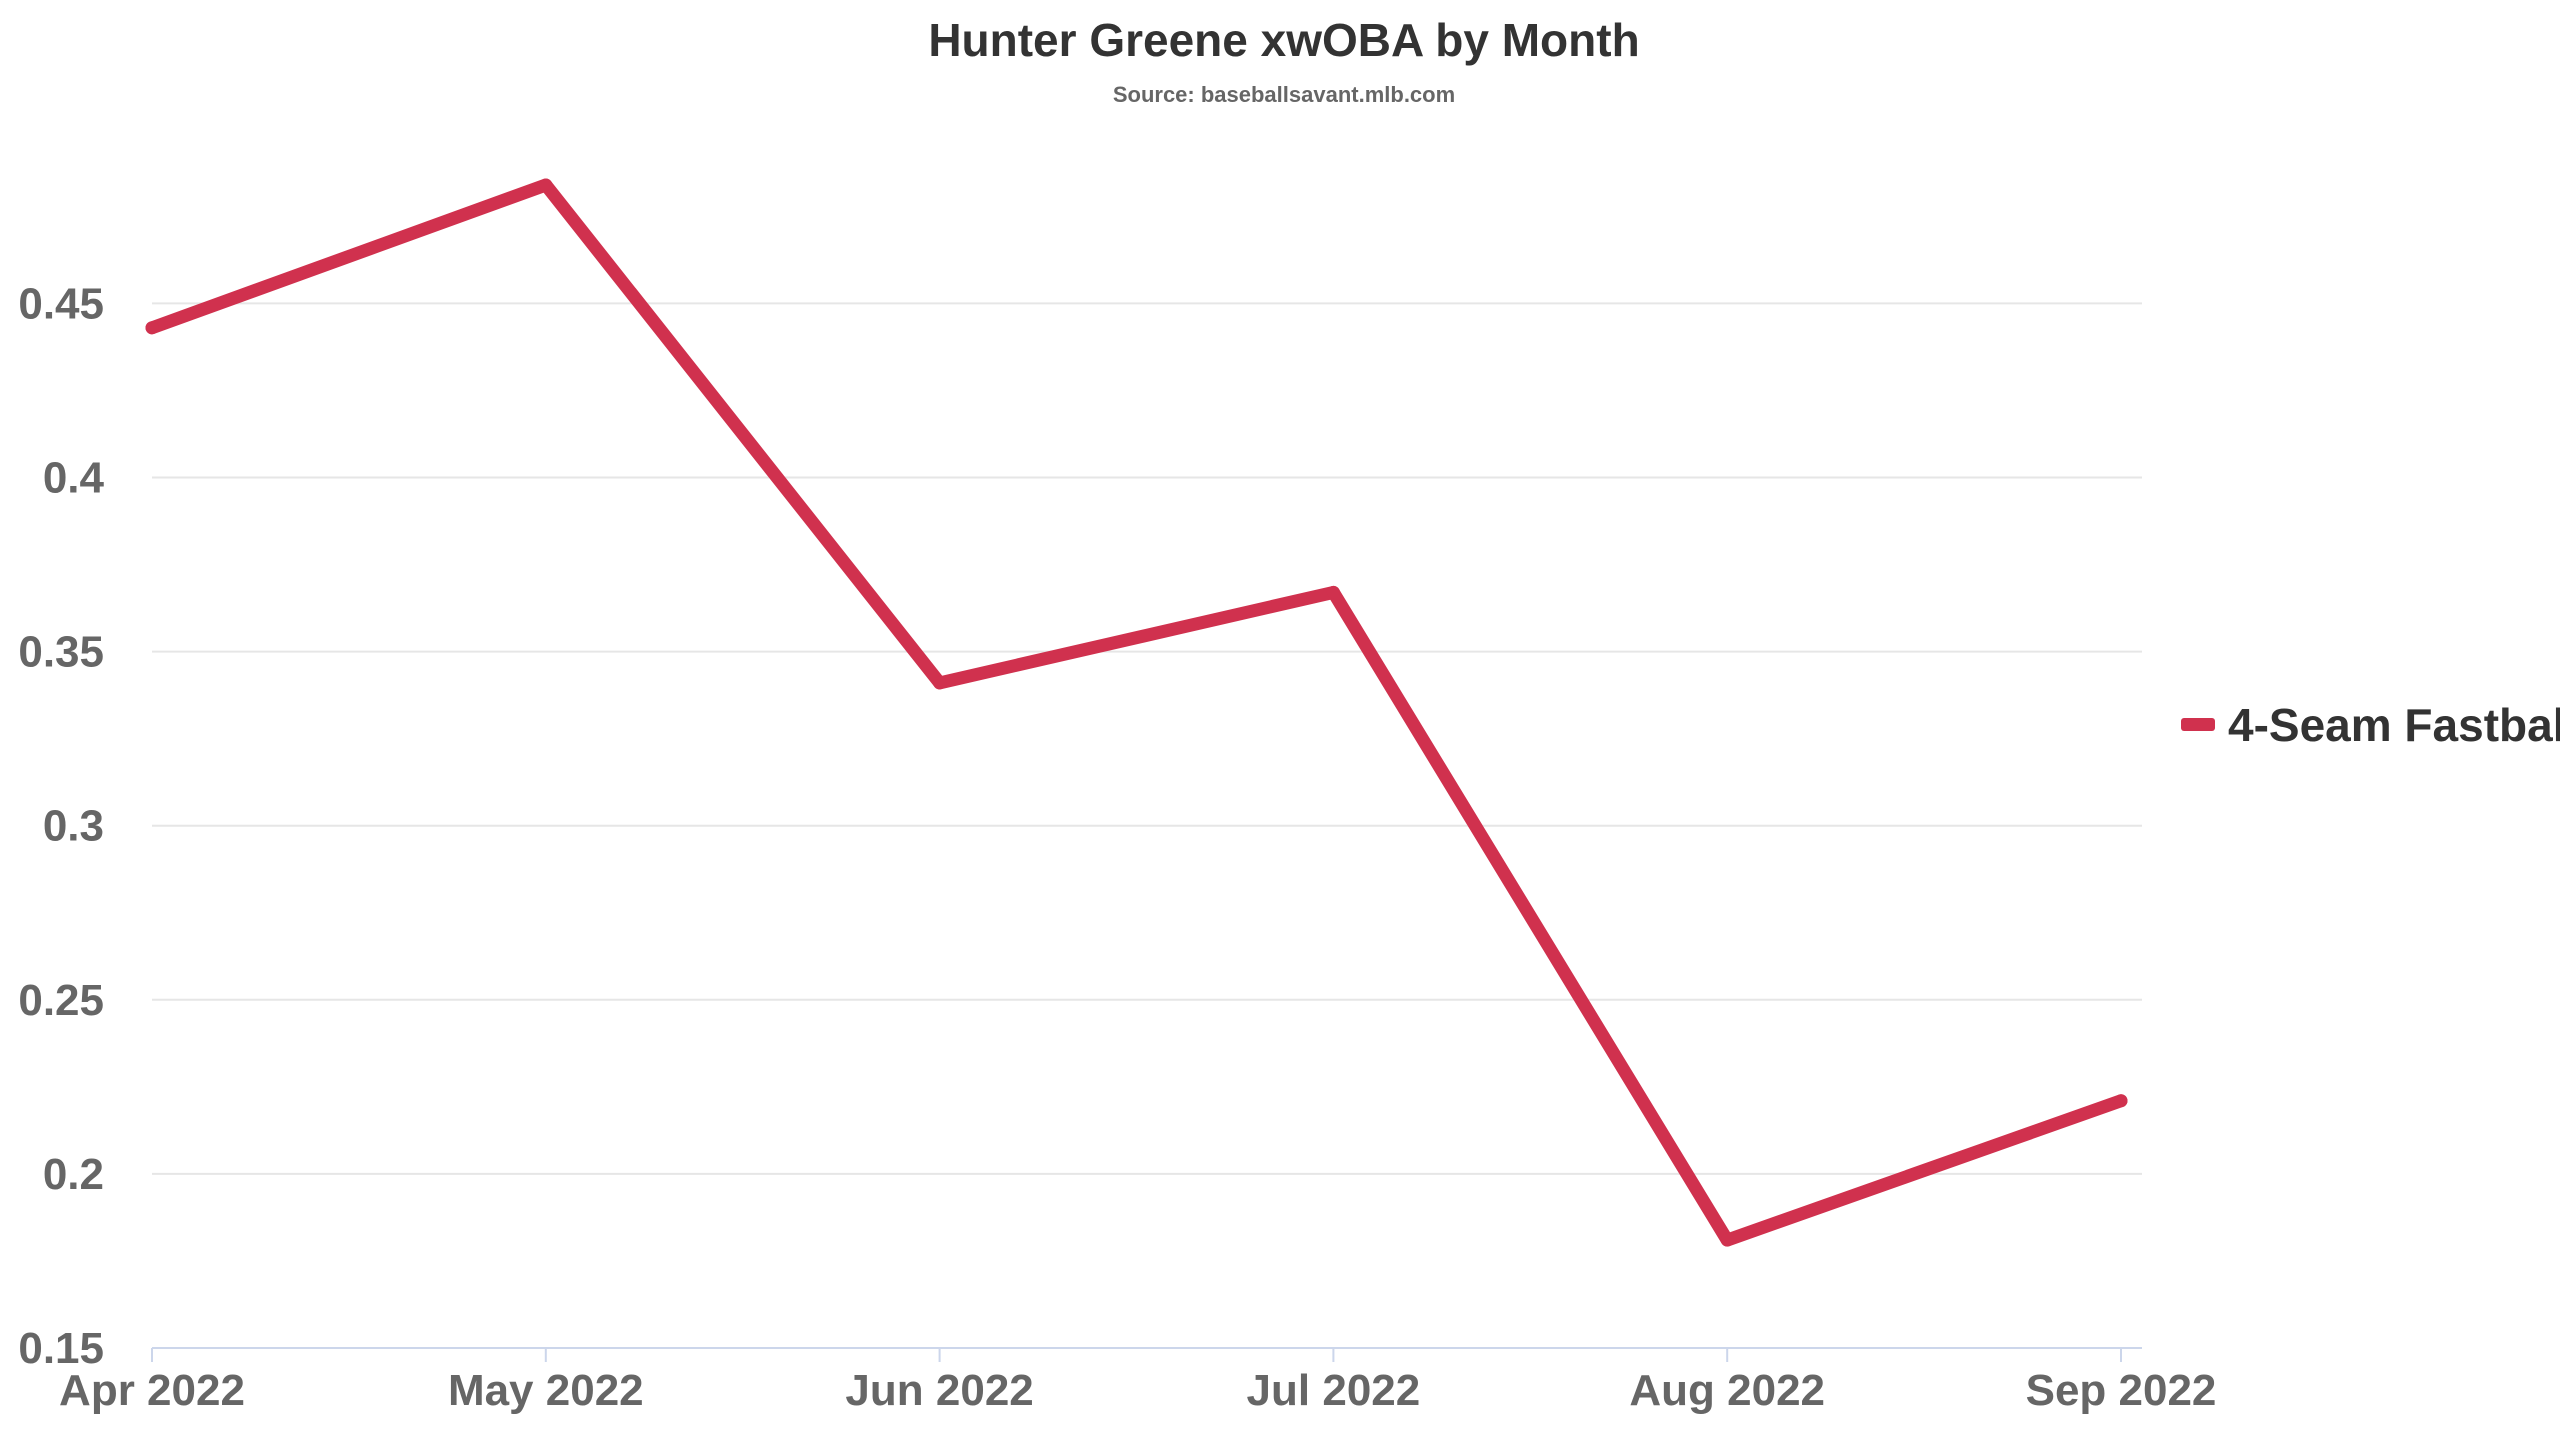 The height and width of the screenshot is (1440, 2560). I want to click on x-axis, so click(1146, 1354).